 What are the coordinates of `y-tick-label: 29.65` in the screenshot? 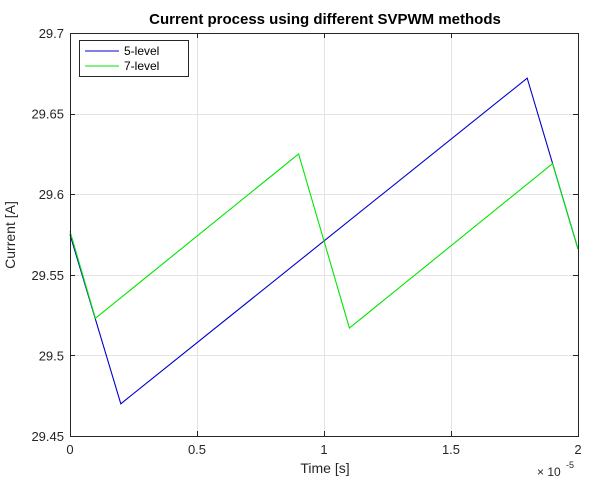 It's located at (47, 114).